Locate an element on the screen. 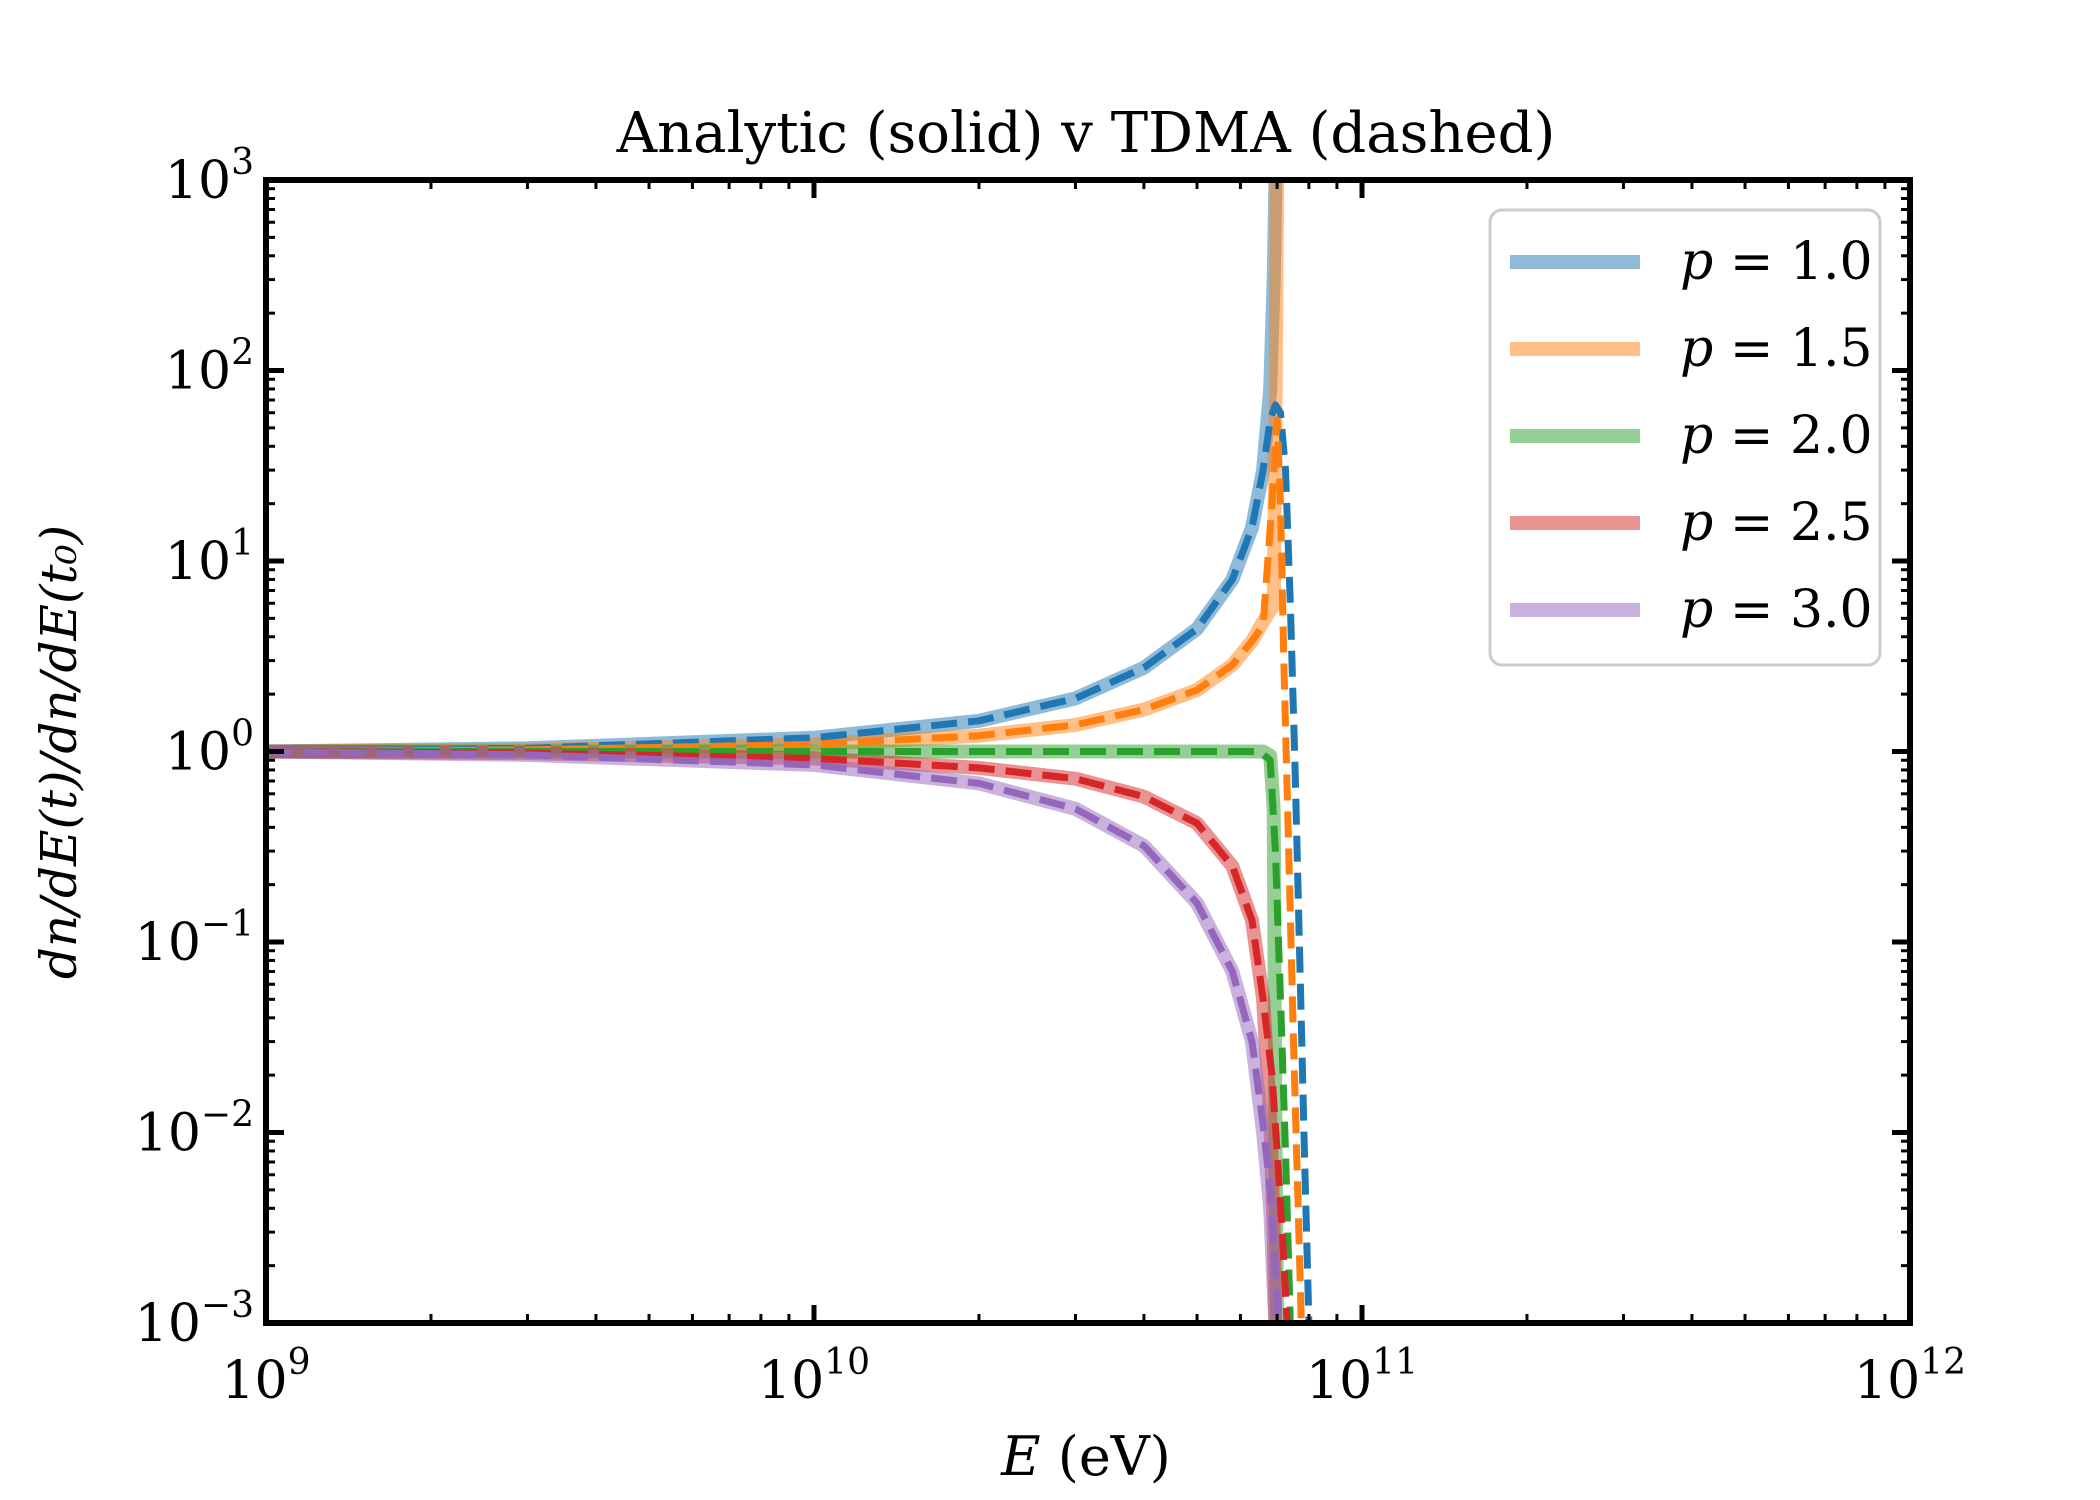 Image resolution: width=2100 pixels, height=1500 pixels. legend-entry-p-1-0: p = 1.0 is located at coordinates (1691, 262).